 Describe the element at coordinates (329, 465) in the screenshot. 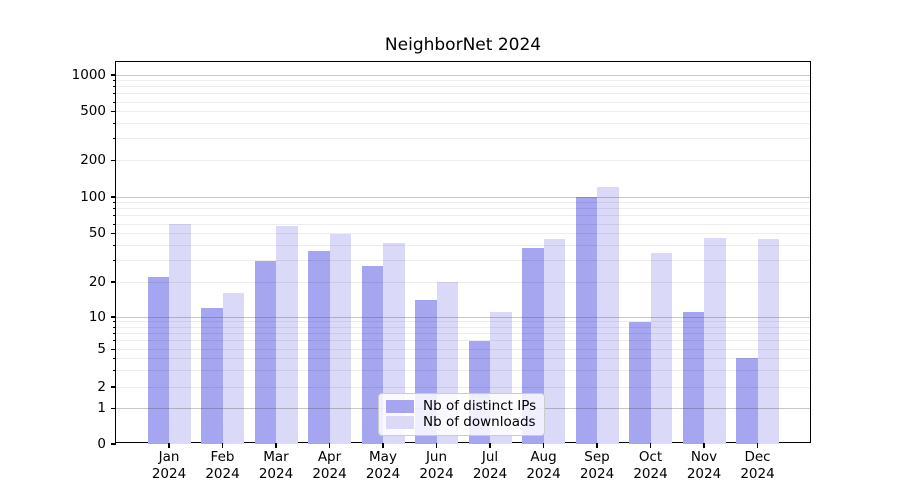

I see `x-tick-label-apr: Apr 2024` at that location.